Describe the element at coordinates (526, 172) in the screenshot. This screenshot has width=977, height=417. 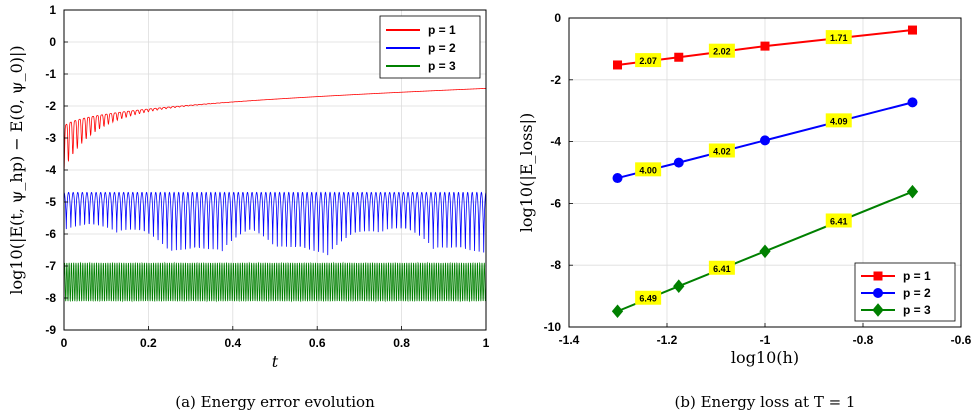
I see `panel-b-ylabel: log10(|E_loss|)` at that location.